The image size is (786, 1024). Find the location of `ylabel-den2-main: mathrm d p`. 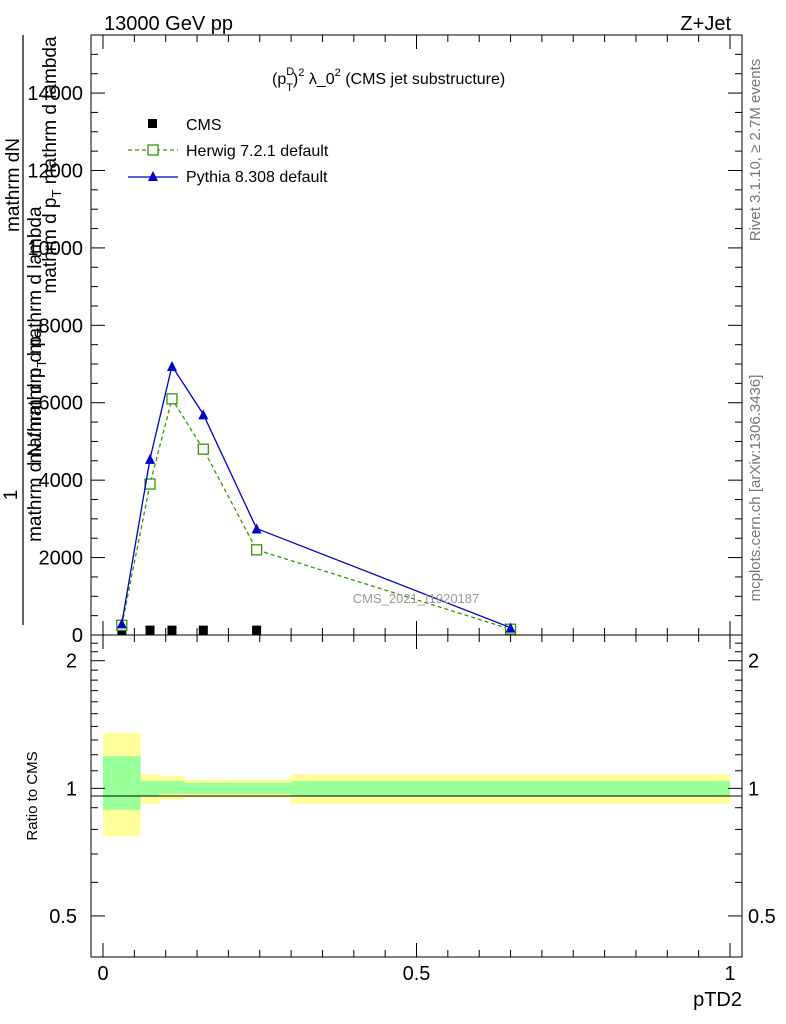

ylabel-den2-main: mathrm d p is located at coordinates (50, 245).